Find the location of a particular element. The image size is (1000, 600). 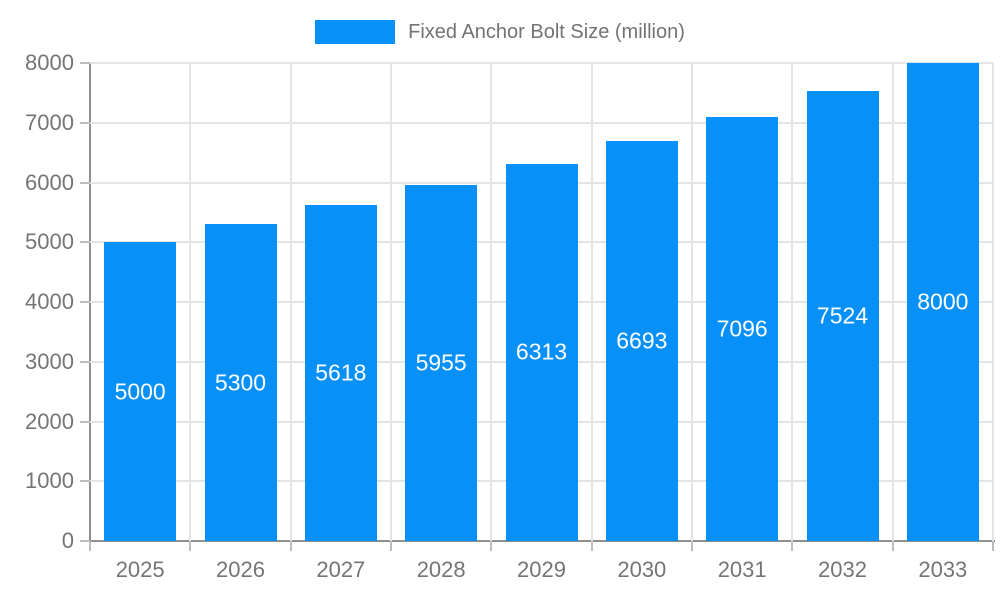

bar-2032: 7524 is located at coordinates (842, 316).